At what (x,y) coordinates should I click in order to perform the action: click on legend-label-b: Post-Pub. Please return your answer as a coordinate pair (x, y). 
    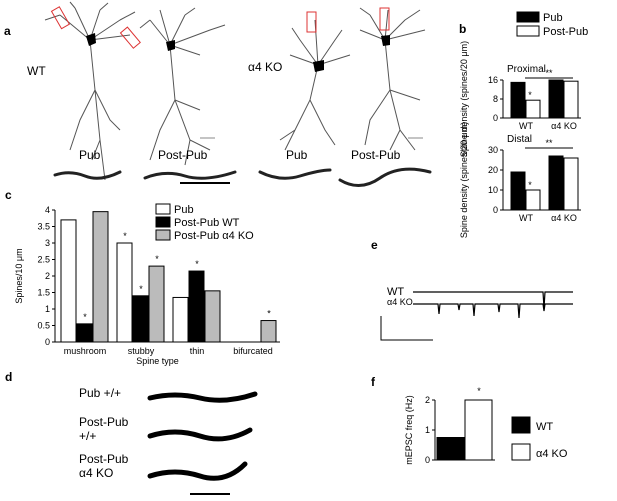
    Looking at the image, I should click on (565, 32).